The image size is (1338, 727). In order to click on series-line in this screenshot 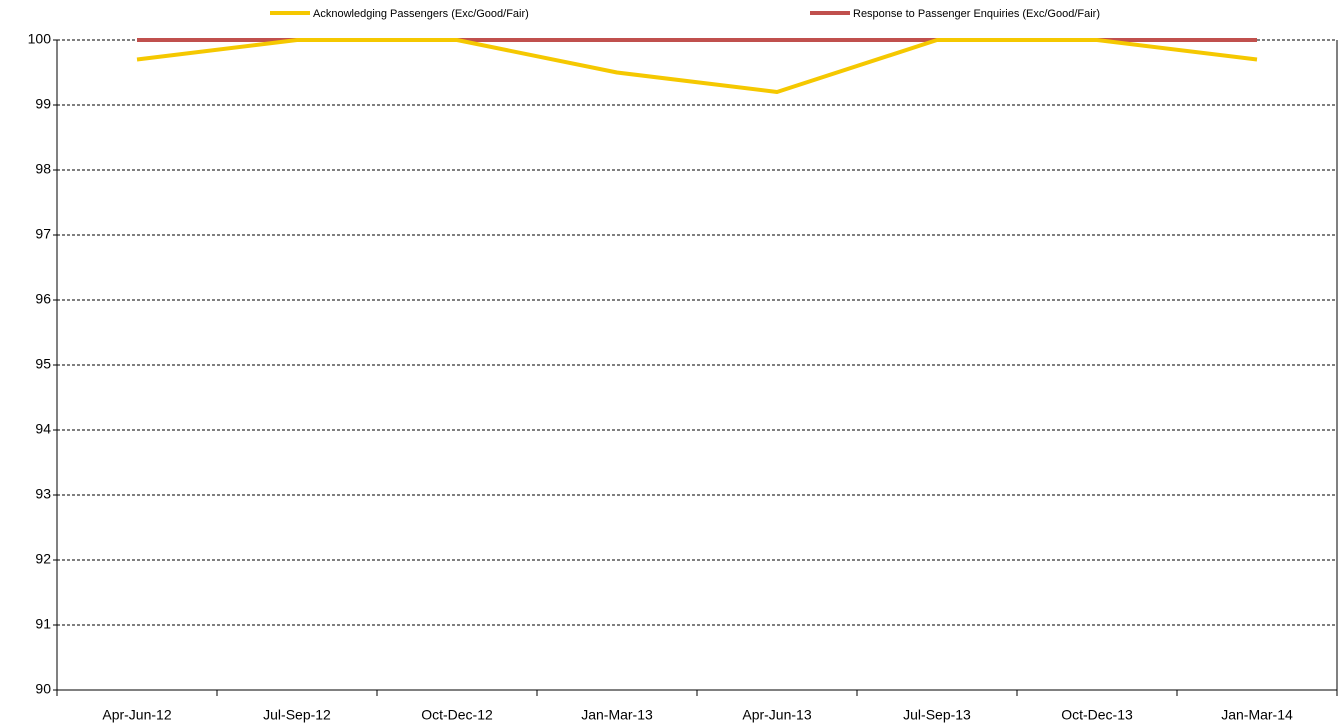, I will do `click(697, 66)`.